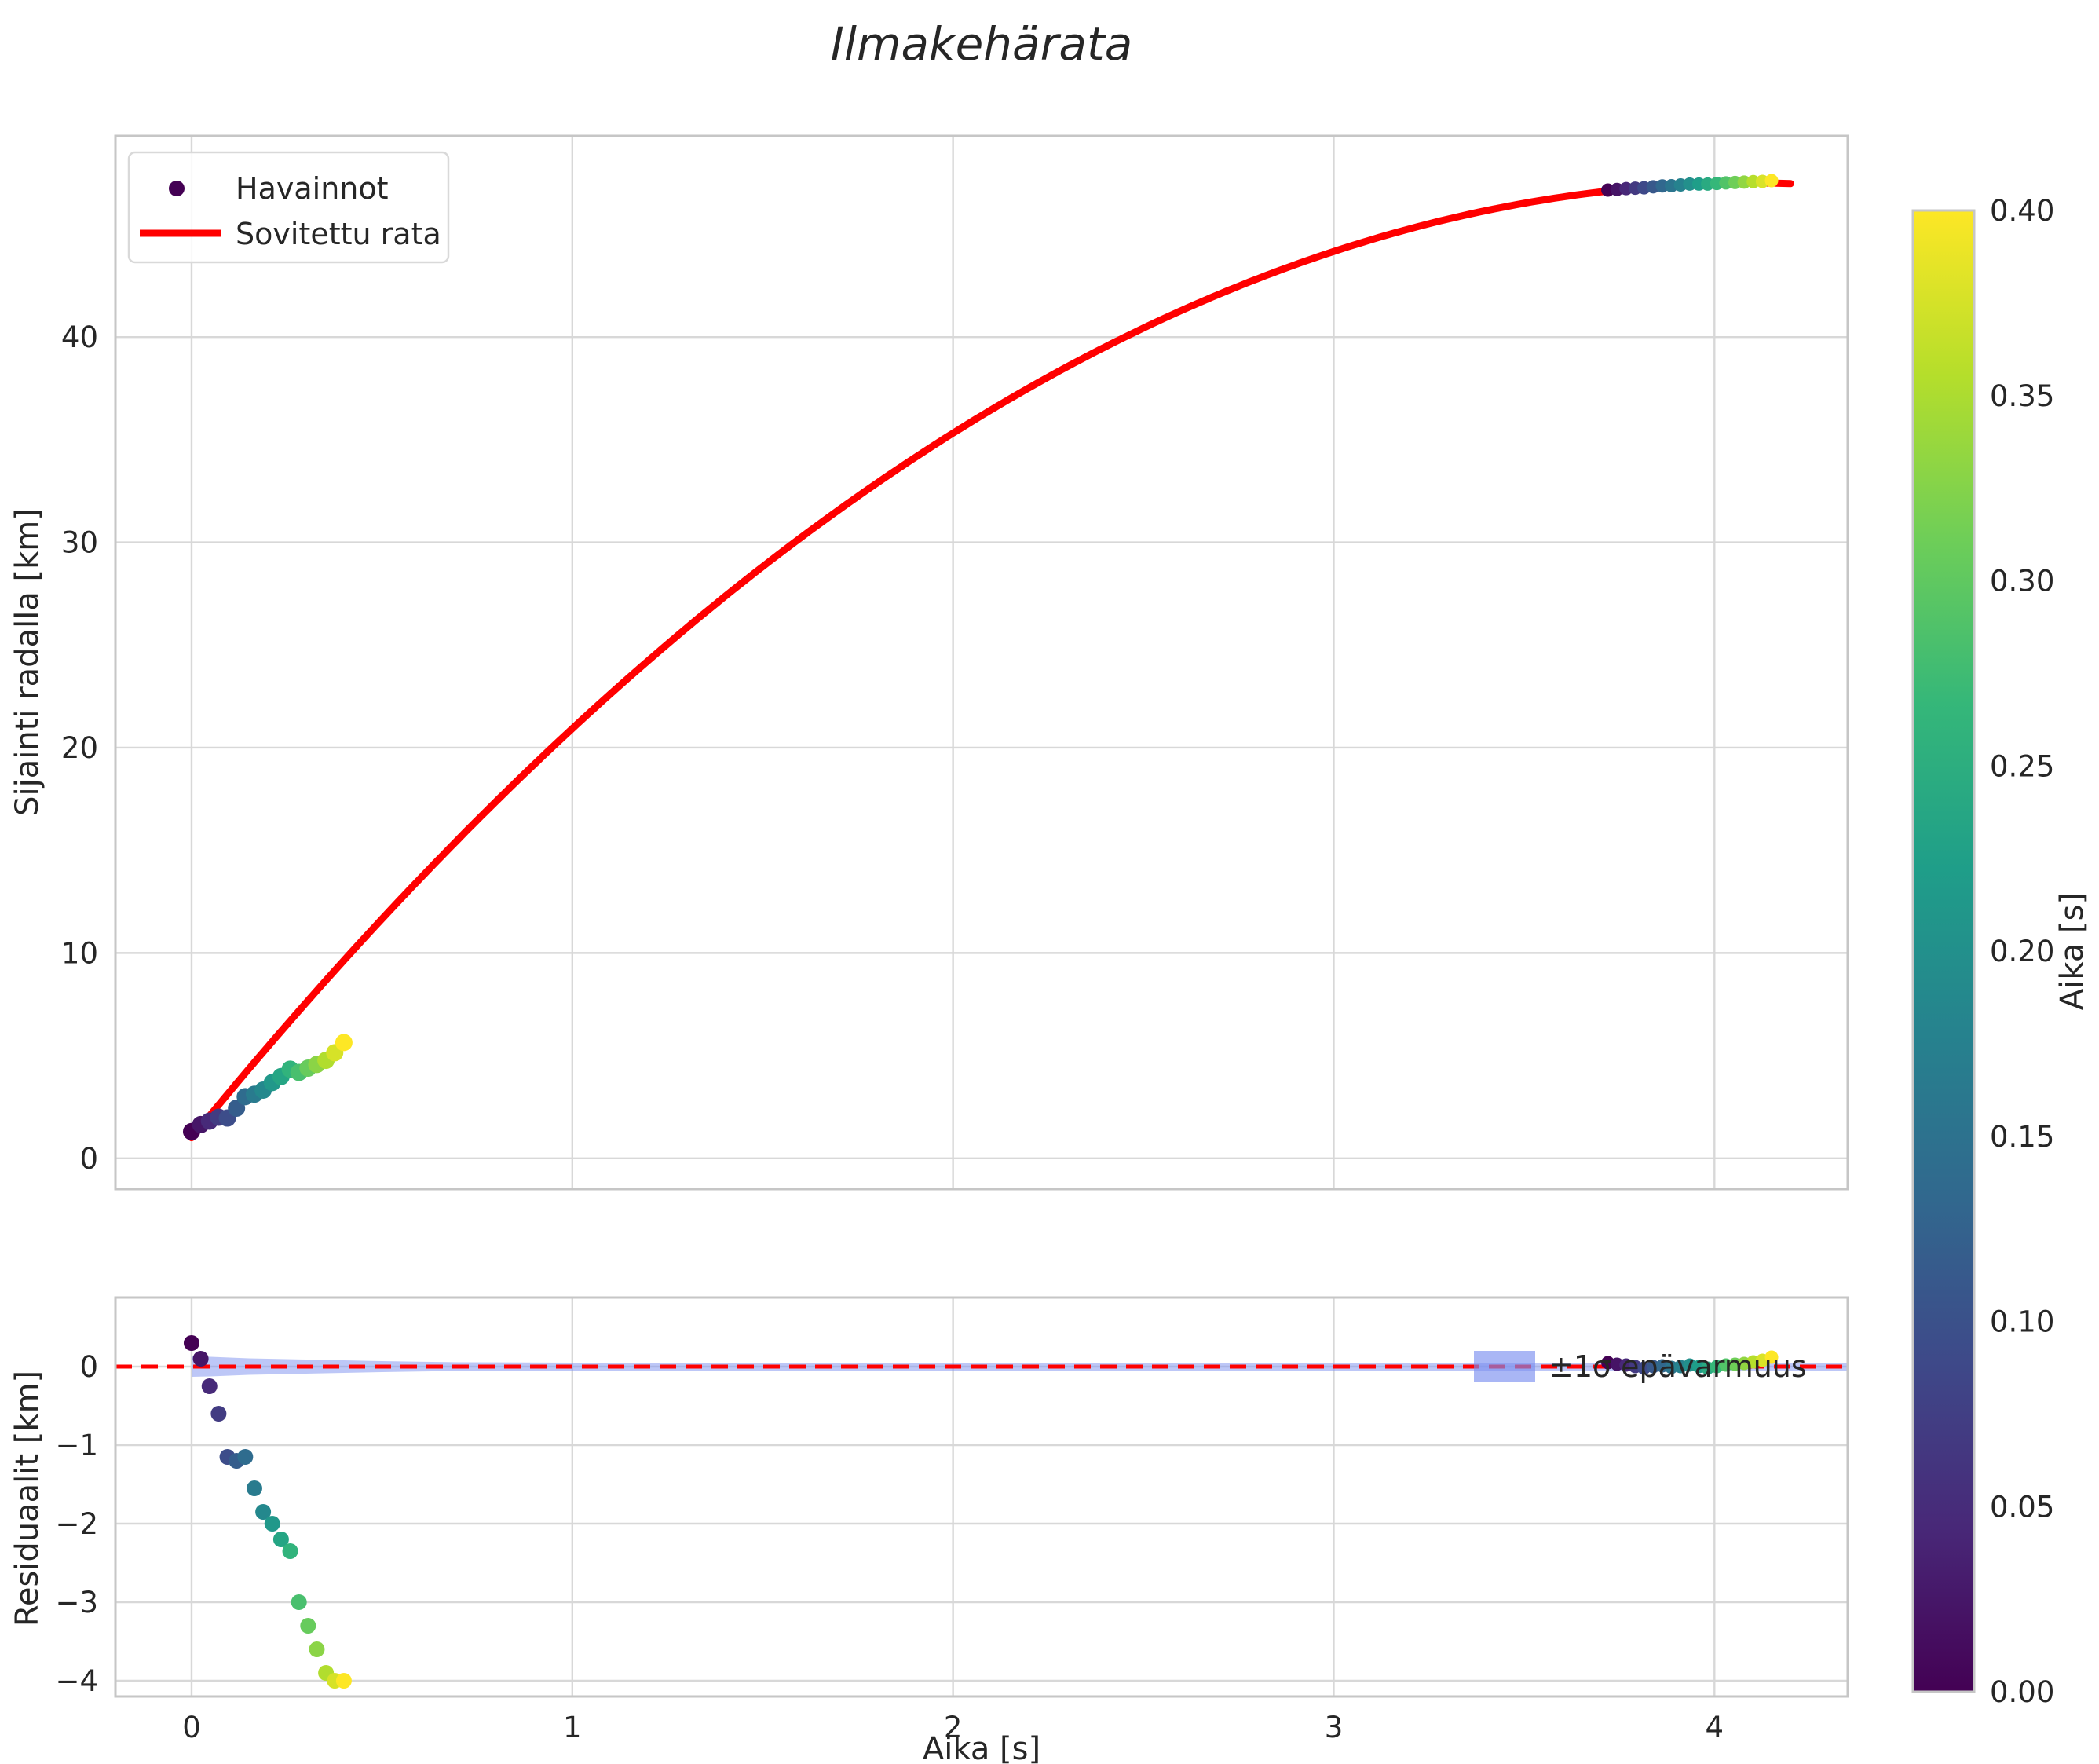 This screenshot has height=1764, width=2099. What do you see at coordinates (1504, 1366) in the screenshot?
I see `band-legend-swatch` at bounding box center [1504, 1366].